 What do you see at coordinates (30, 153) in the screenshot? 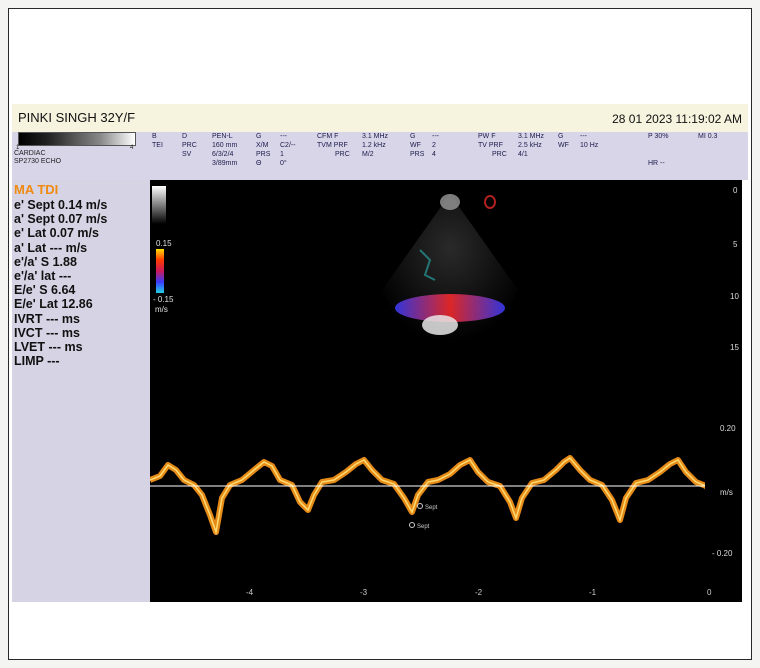
I see `preset-name: CARDIAC` at bounding box center [30, 153].